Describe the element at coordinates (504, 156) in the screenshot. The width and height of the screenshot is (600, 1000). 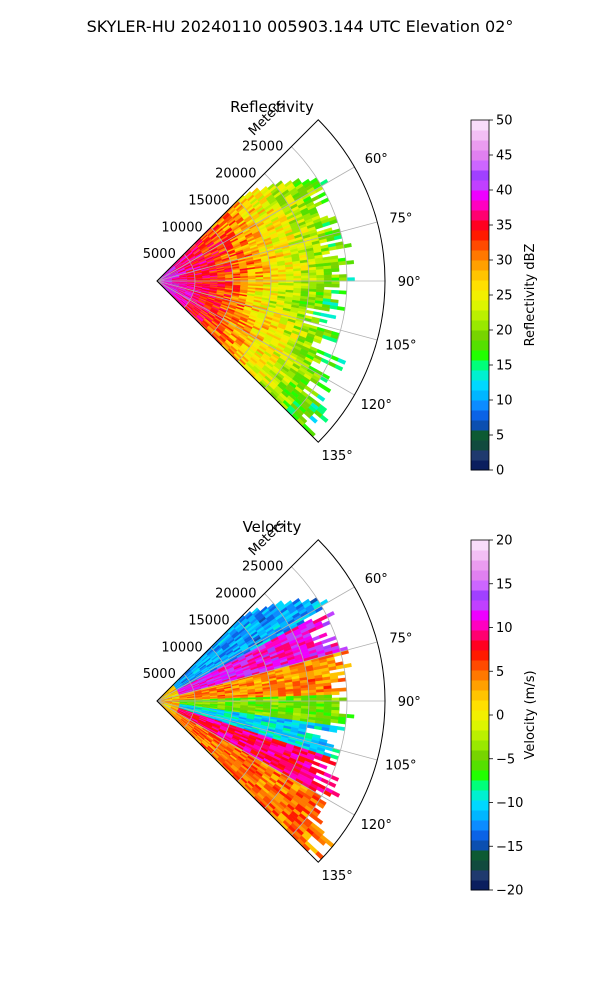
I see `colorbar-tick-label: 45` at that location.